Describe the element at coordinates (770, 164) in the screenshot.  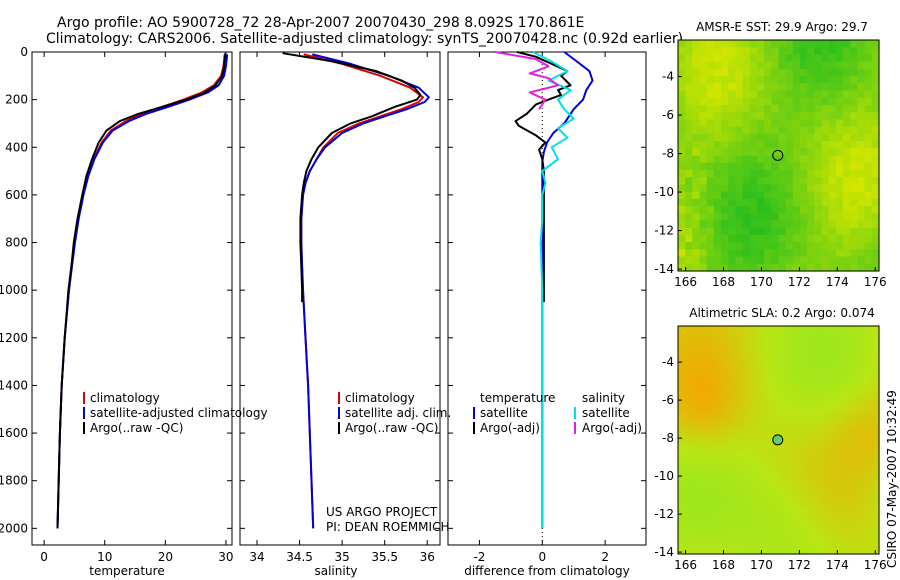
I see `sst-map: 166 168 170 172 174 176-4-6-8-10-12-14` at that location.